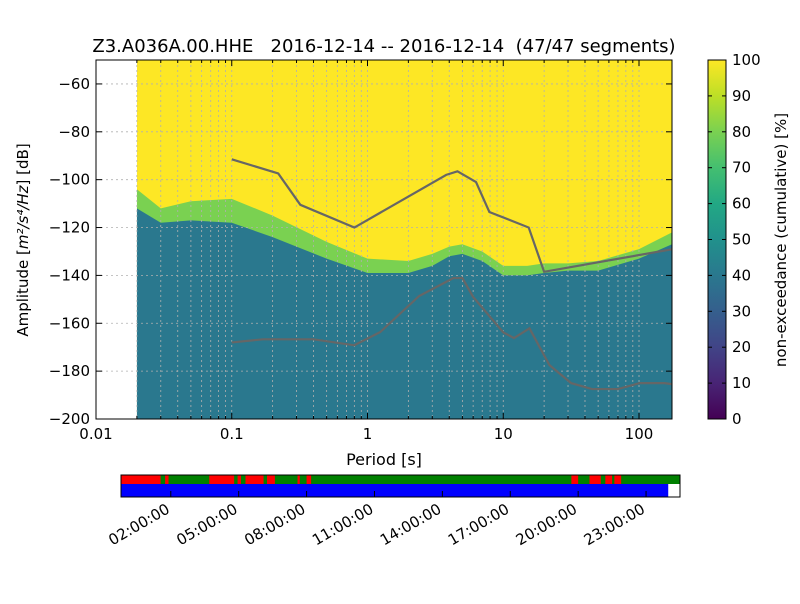  What do you see at coordinates (69, 419) in the screenshot?
I see `y-tick-label: −200` at bounding box center [69, 419].